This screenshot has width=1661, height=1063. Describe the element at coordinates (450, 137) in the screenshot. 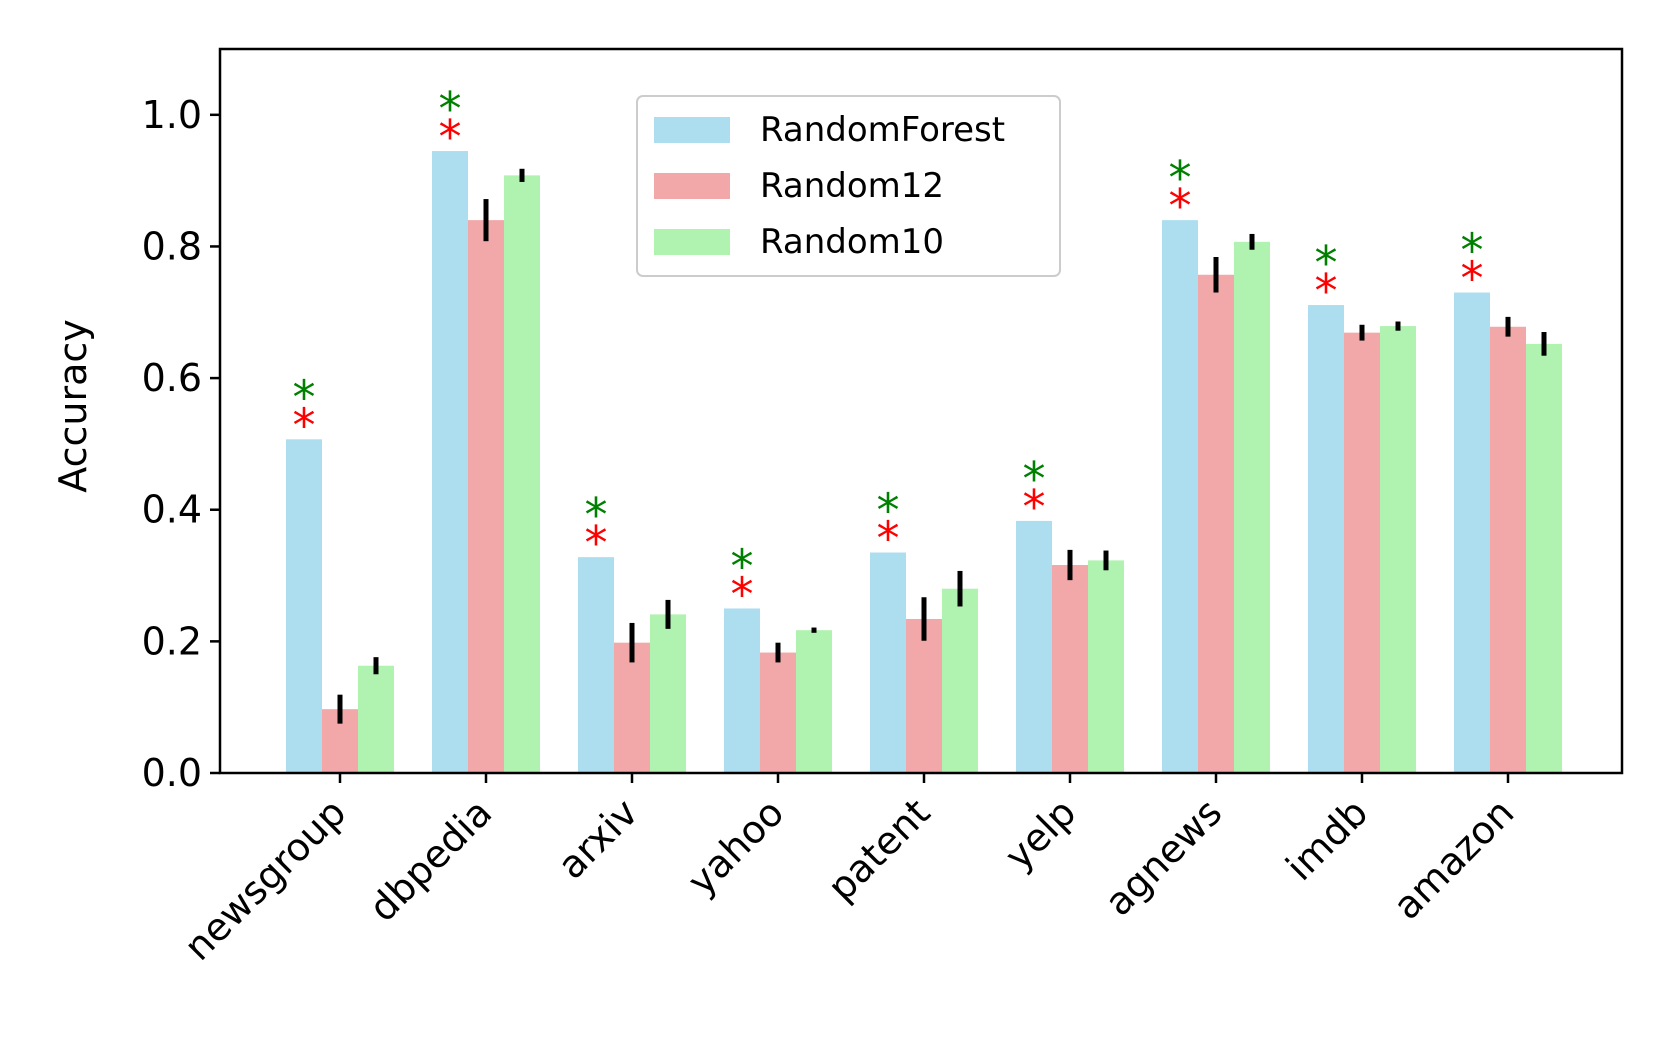

I see `significance-marker-red-dbpedia: *` at that location.